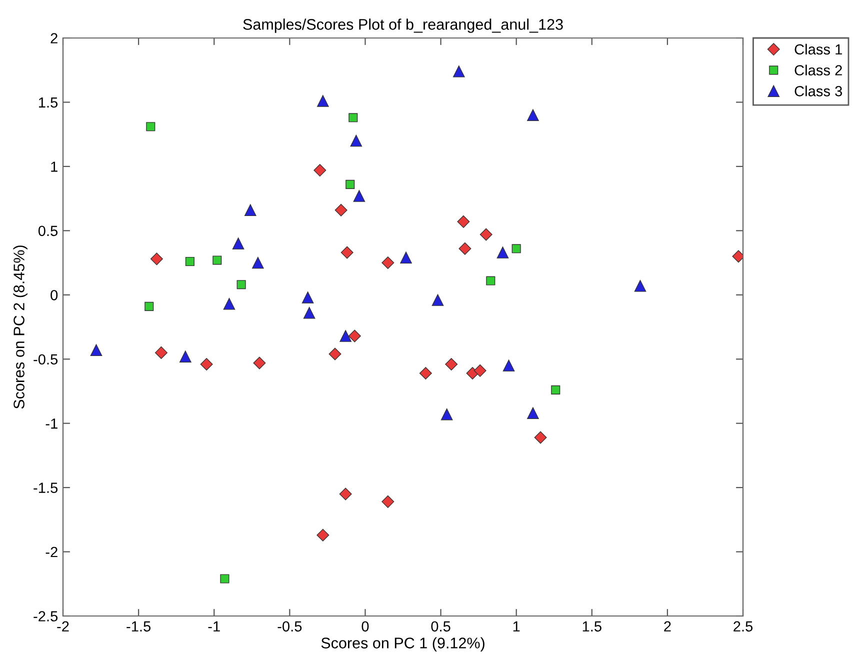 This screenshot has width=863, height=657. What do you see at coordinates (667, 626) in the screenshot?
I see `x-tick-label: 2` at bounding box center [667, 626].